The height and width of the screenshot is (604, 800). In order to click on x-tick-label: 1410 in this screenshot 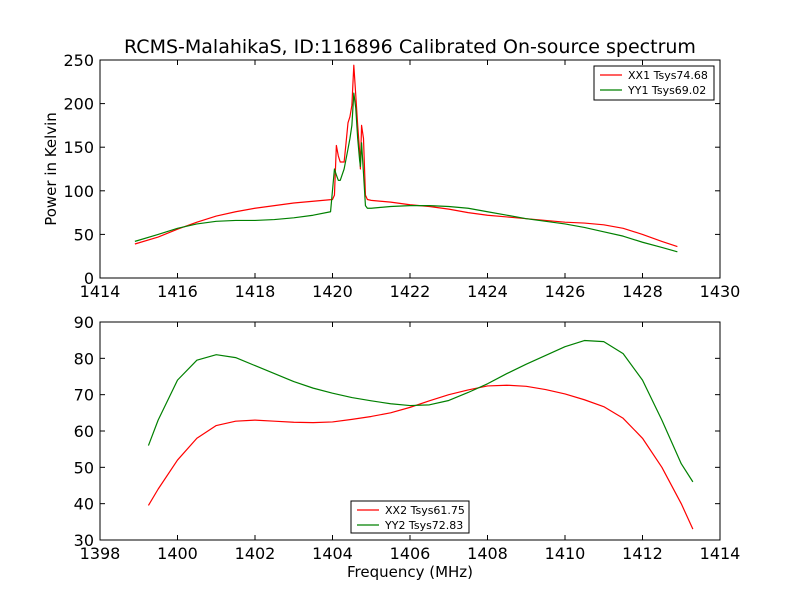, I will do `click(565, 553)`.